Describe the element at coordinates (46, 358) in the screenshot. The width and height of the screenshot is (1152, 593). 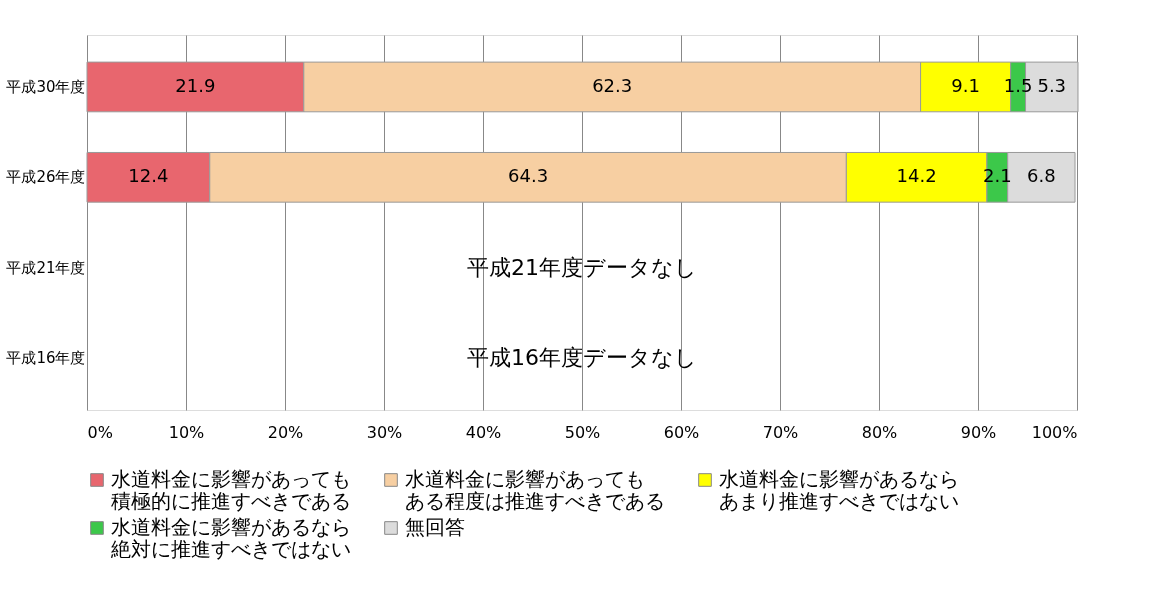
I see `y-tick-label: 平成16年度` at that location.